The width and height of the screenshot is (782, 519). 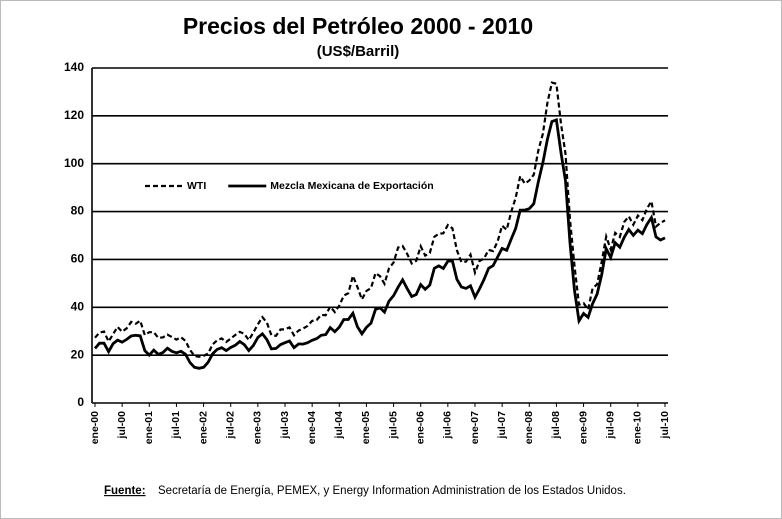 I want to click on y-tick-label: 120, so click(x=74, y=115).